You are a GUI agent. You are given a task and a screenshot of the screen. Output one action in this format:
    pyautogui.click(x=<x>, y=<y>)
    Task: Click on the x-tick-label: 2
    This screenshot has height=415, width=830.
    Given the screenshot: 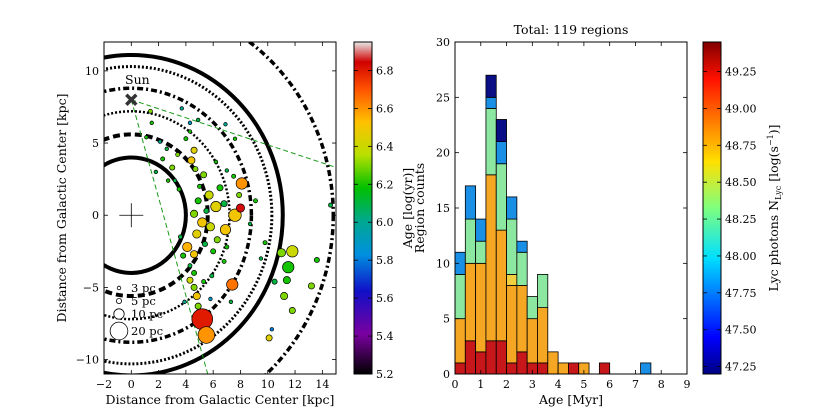 What is the action you would take?
    pyautogui.click(x=158, y=384)
    